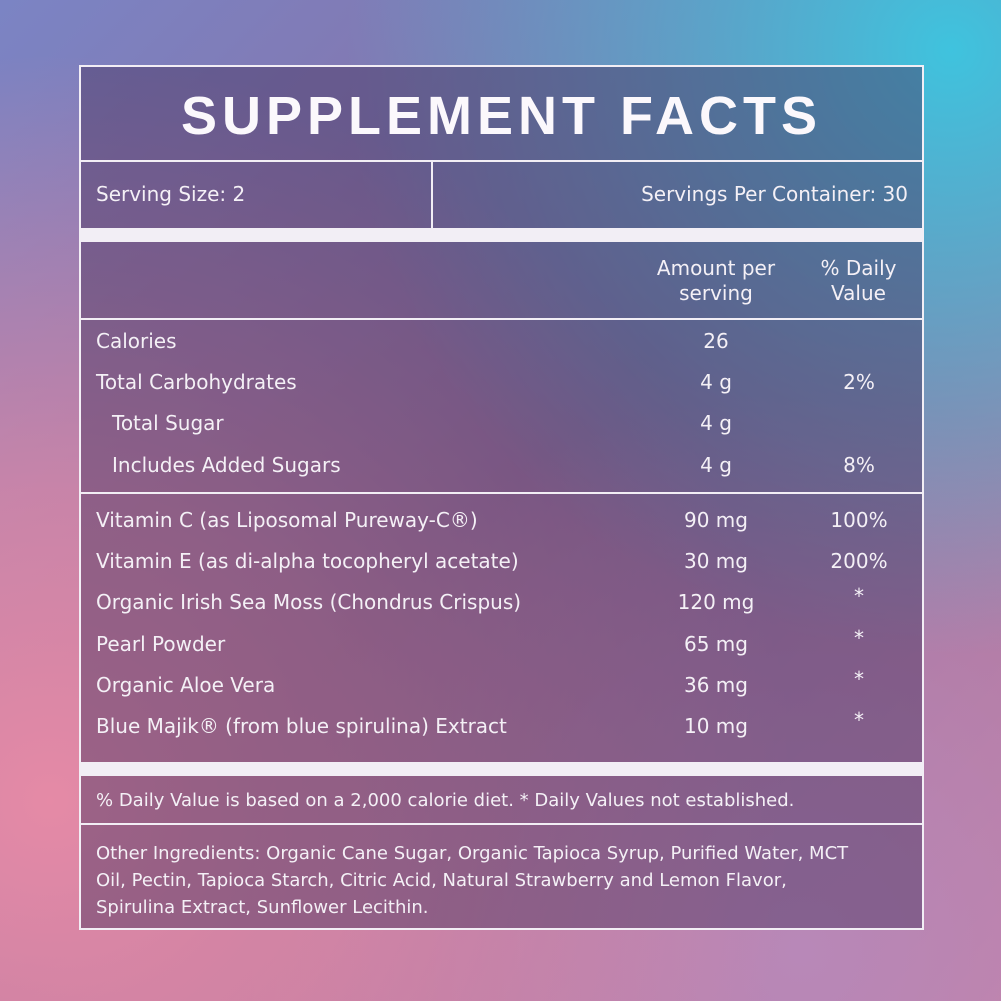 Image resolution: width=1001 pixels, height=1001 pixels. What do you see at coordinates (501, 423) in the screenshot?
I see `nutrient-row: Total Sugar 4 g` at bounding box center [501, 423].